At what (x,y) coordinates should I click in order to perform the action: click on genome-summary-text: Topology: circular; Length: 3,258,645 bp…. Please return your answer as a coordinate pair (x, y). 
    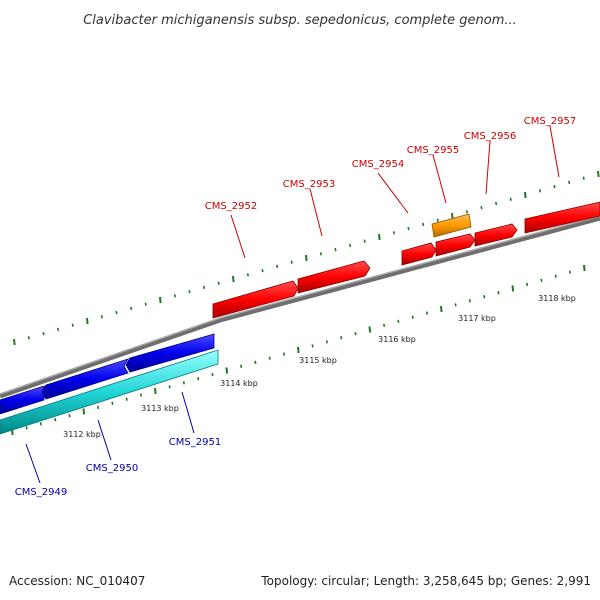
    Looking at the image, I should click on (425, 581).